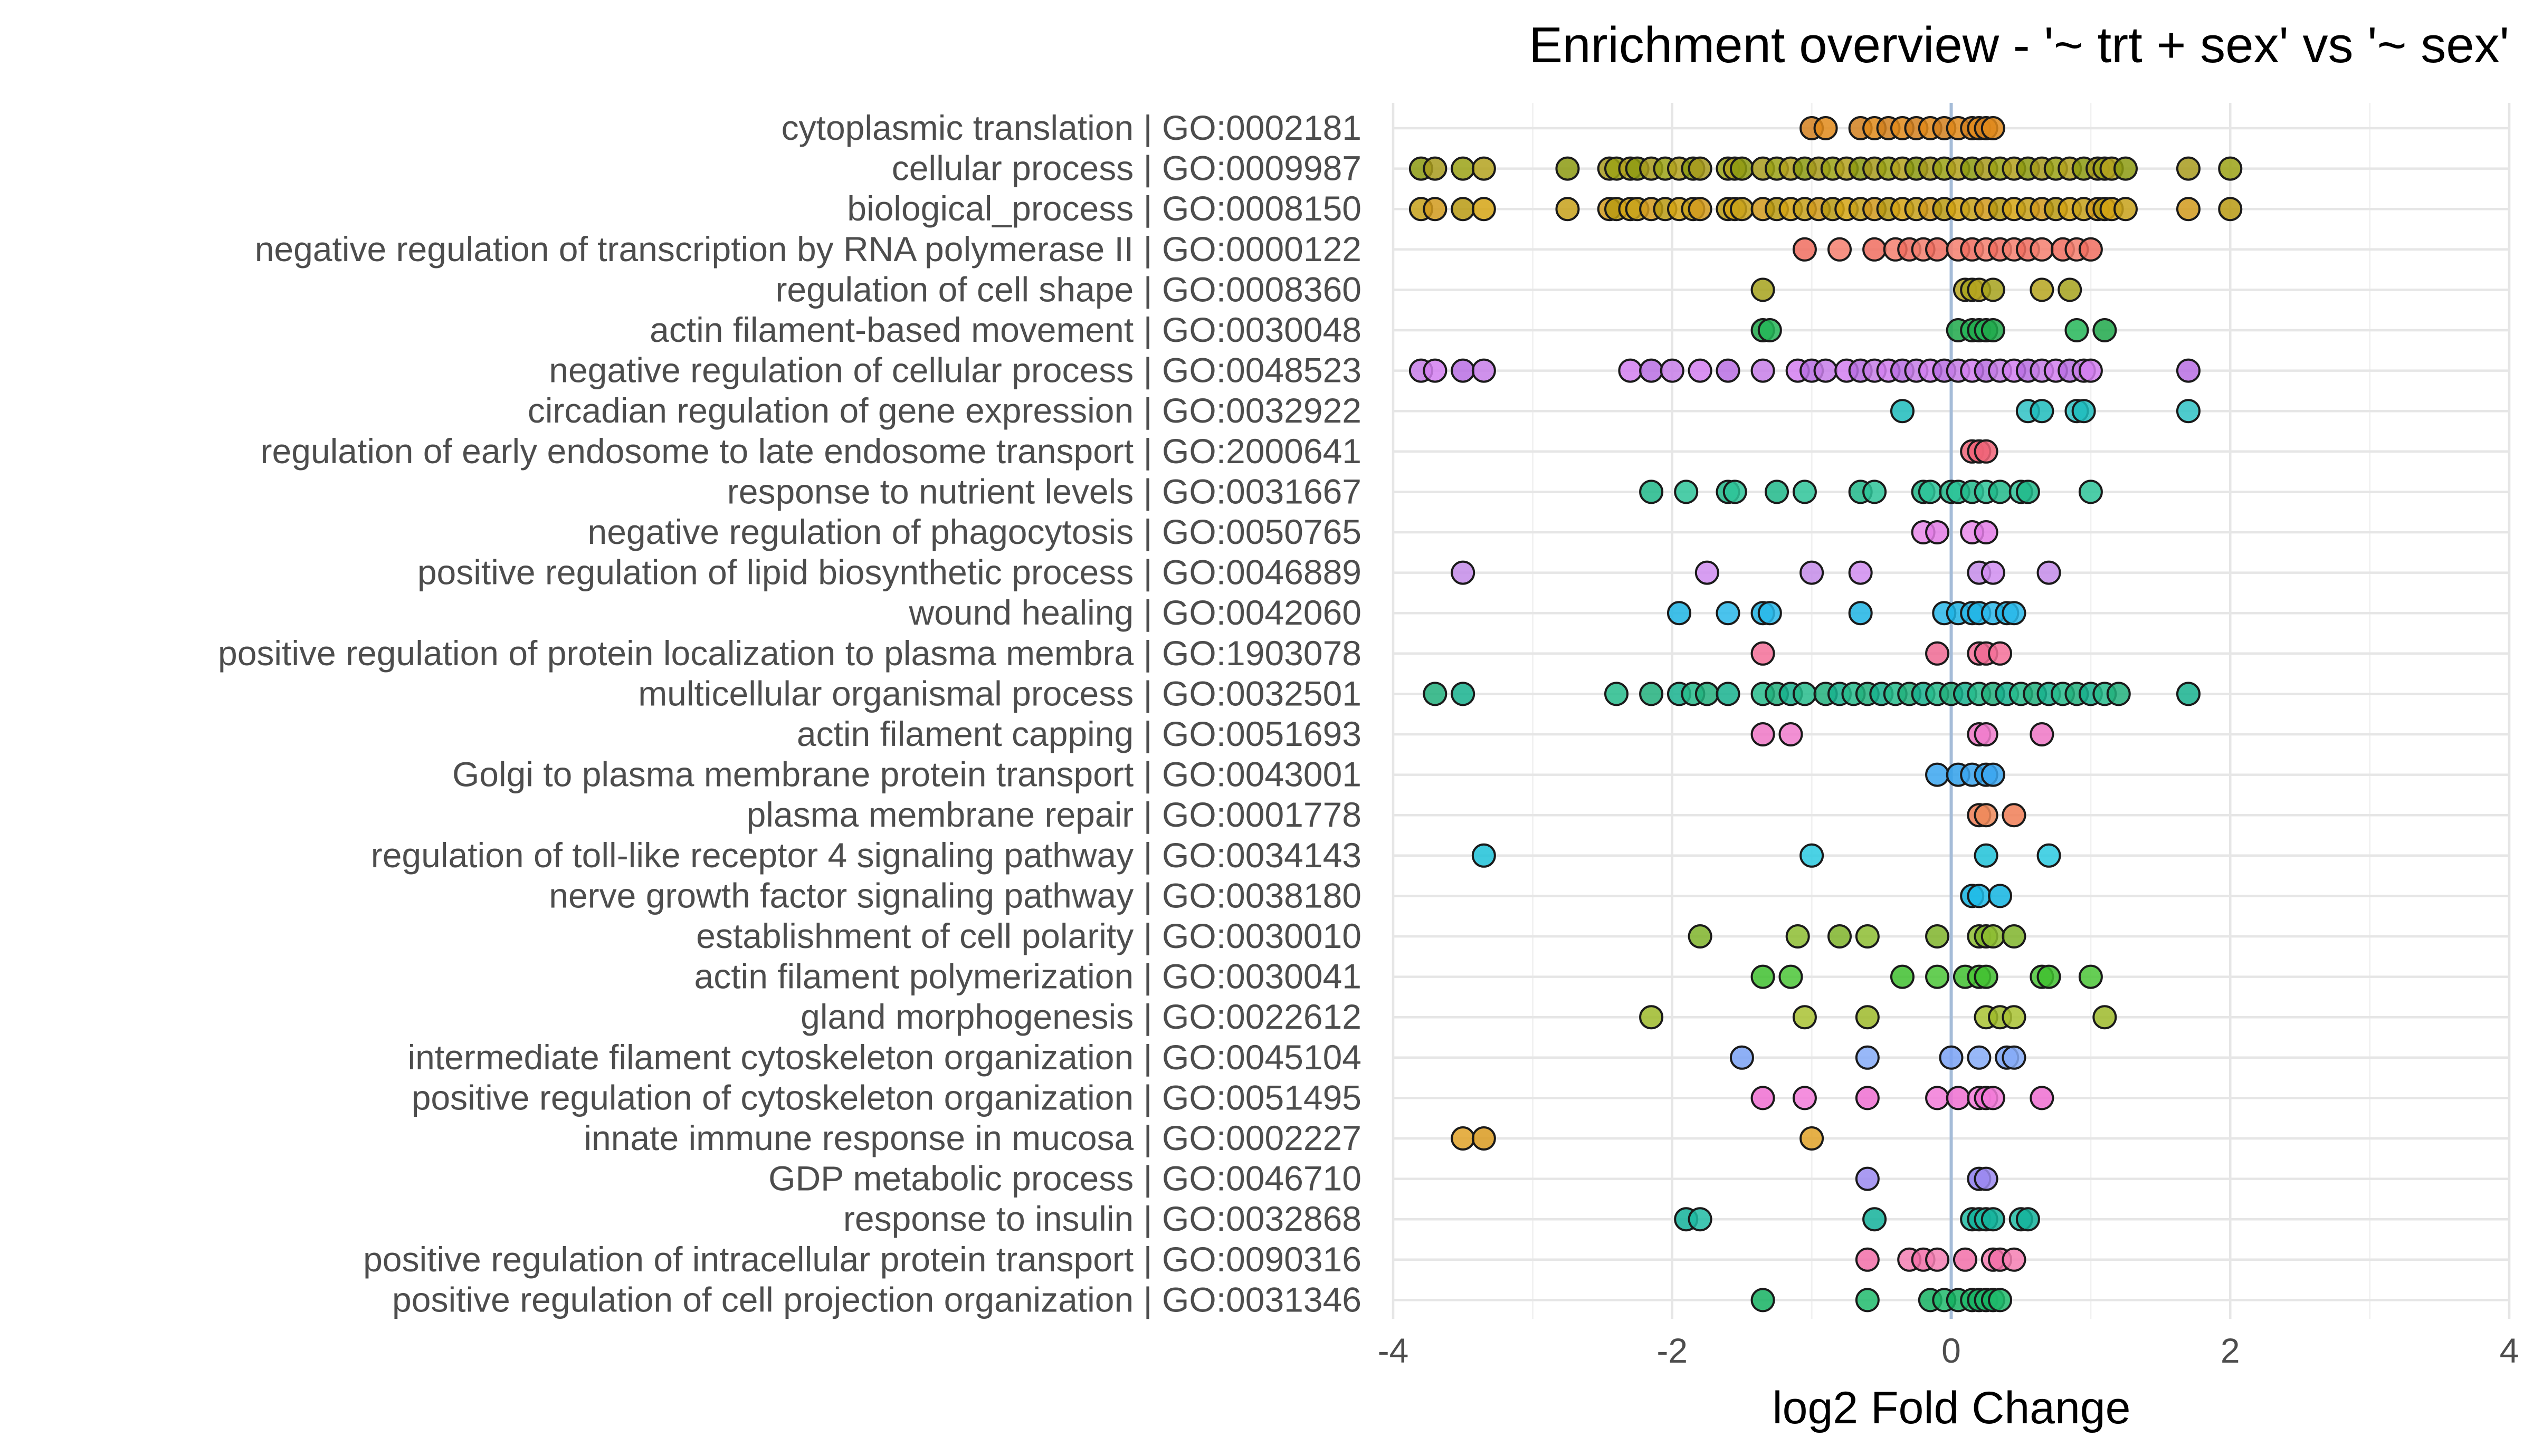  What do you see at coordinates (1135, 612) in the screenshot?
I see `y-tick-label: wound healing | GO:0042060` at bounding box center [1135, 612].